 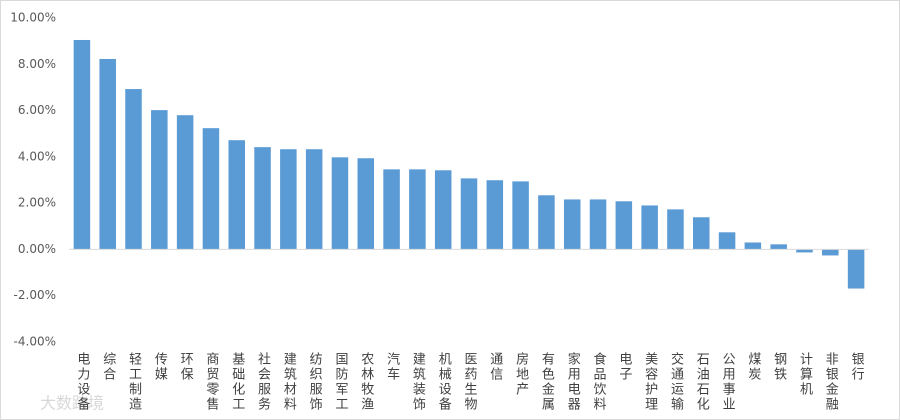 What do you see at coordinates (263, 381) in the screenshot?
I see `x-tick-label: 社会服务` at bounding box center [263, 381].